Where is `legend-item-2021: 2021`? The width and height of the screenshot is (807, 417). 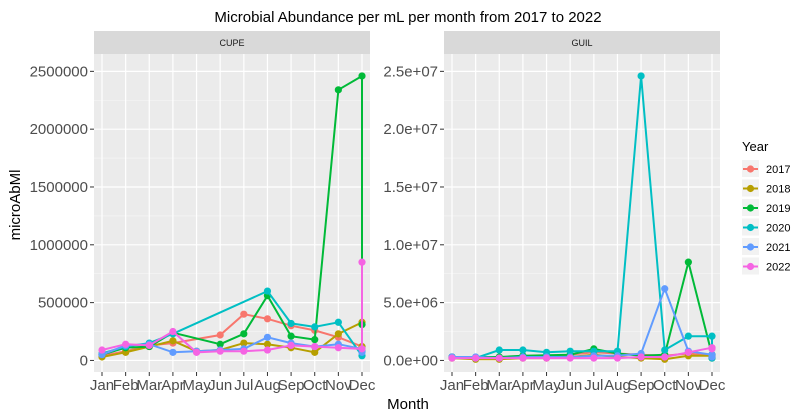 legend-item-2021: 2021 is located at coordinates (766, 246).